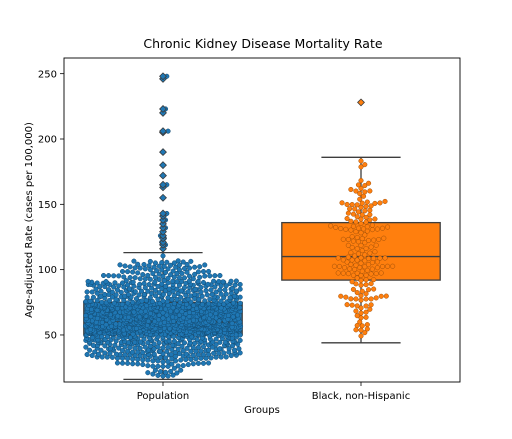  Describe the element at coordinates (163, 131) in the screenshot. I see `outlier-marker` at that location.